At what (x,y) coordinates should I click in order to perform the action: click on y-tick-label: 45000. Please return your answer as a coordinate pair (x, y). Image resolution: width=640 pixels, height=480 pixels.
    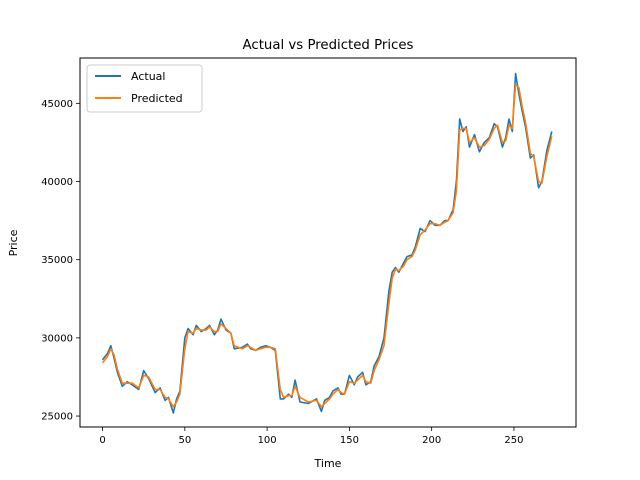
    Looking at the image, I should click on (57, 104).